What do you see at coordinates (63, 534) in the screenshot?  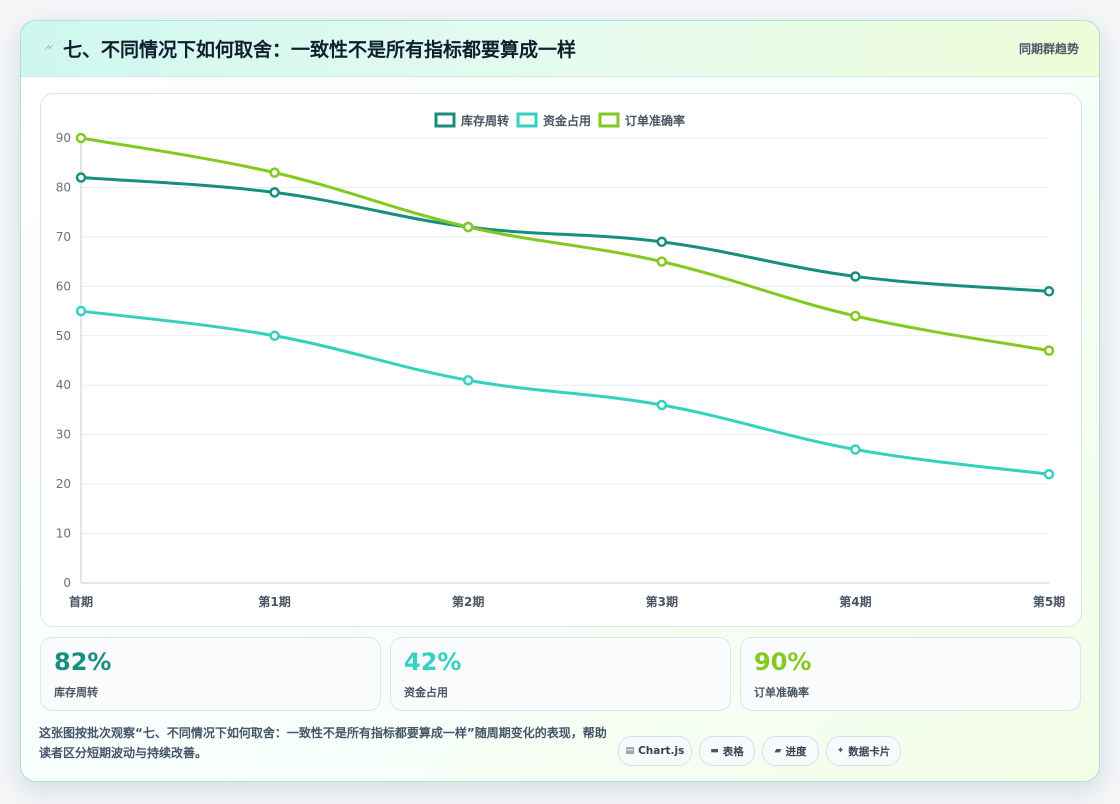 I see `y-tick-label: 10` at bounding box center [63, 534].